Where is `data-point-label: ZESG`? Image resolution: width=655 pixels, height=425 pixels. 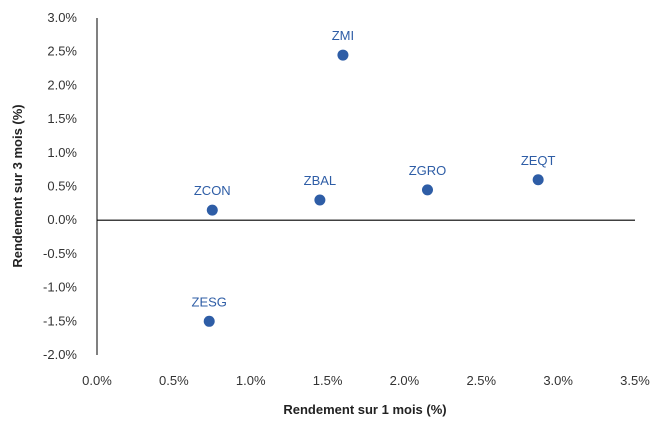 data-point-label: ZESG is located at coordinates (209, 301).